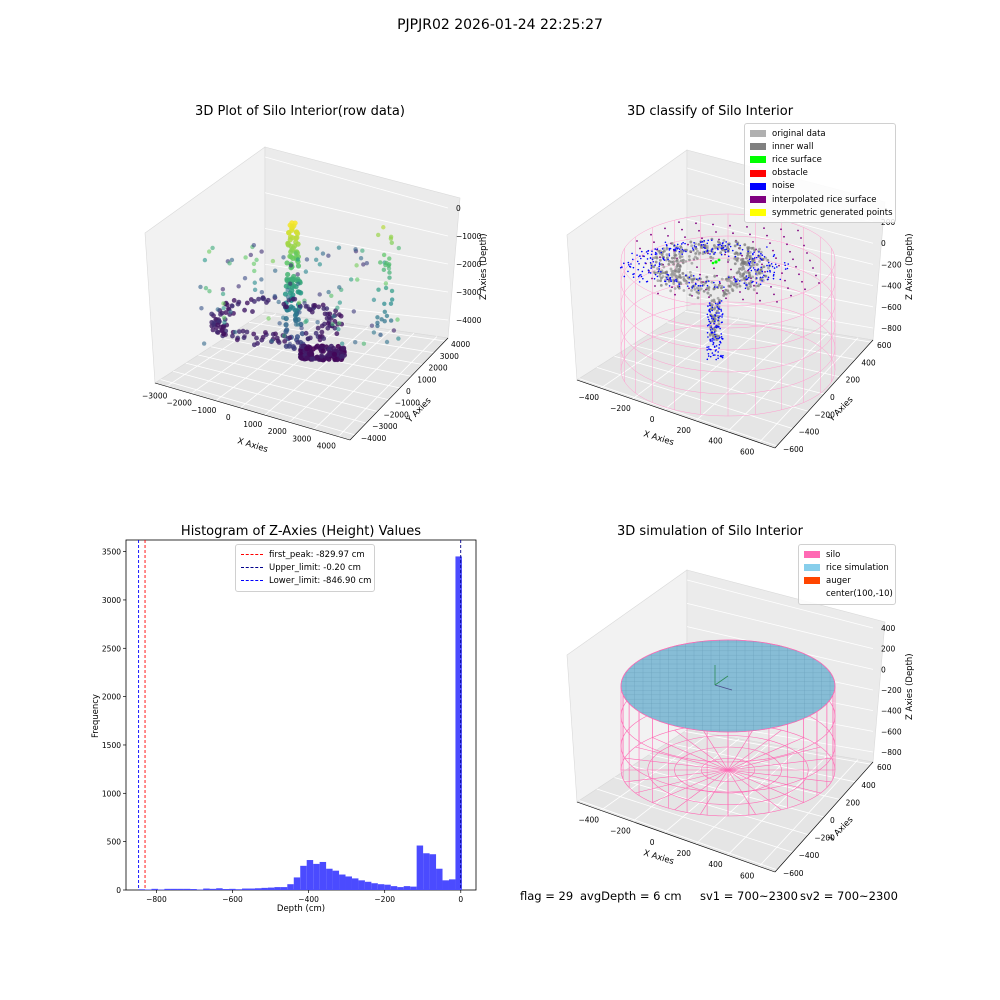 This screenshot has height=1000, width=1000. I want to click on legend-label: rice surface, so click(797, 159).